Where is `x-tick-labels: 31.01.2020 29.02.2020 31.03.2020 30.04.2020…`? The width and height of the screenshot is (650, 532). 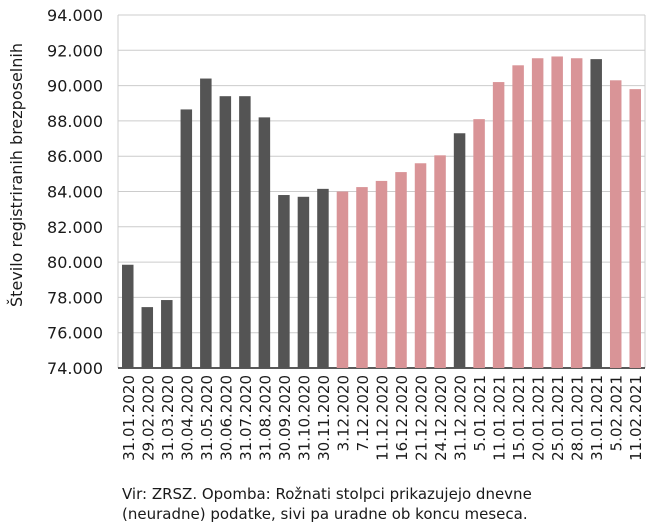 x-tick-labels: 31.01.2020 29.02.2020 31.03.2020 30.04.2020… is located at coordinates (382, 418).